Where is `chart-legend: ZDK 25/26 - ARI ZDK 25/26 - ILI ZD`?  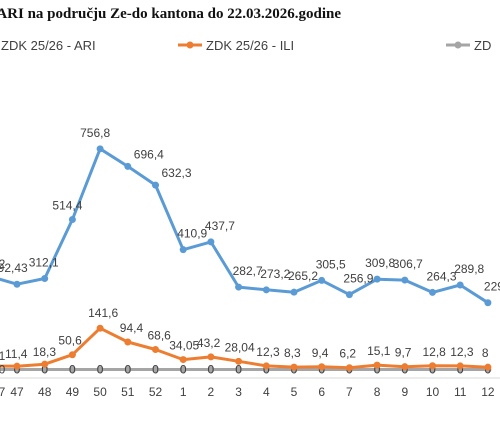
chart-legend: ZDK 25/26 - ARI ZDK 25/26 - ILI ZD is located at coordinates (246, 45).